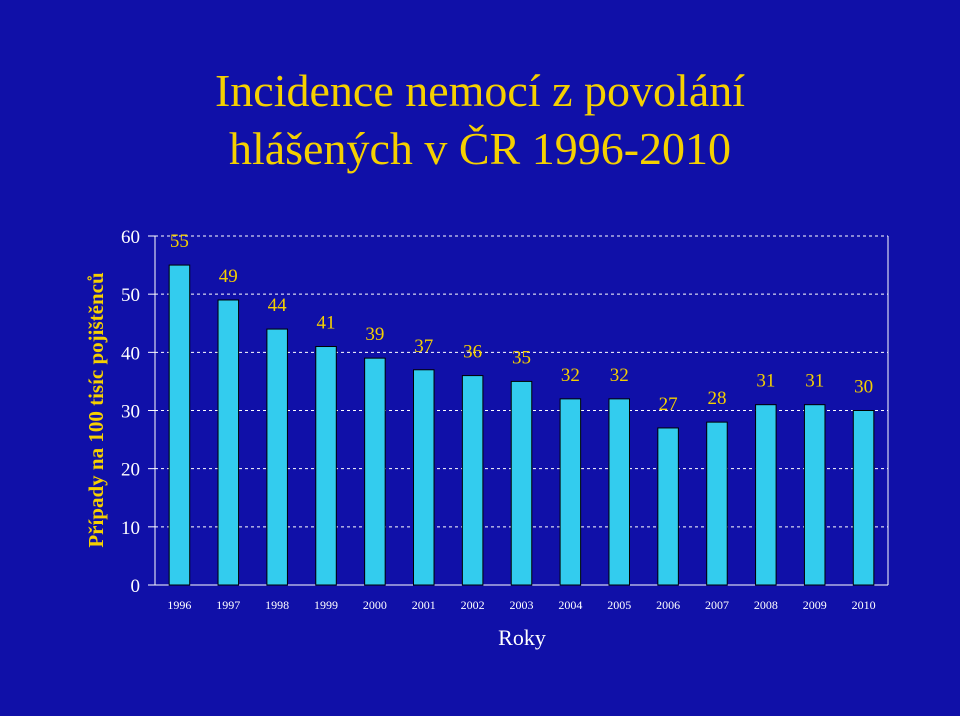 The image size is (960, 716). What do you see at coordinates (423, 346) in the screenshot?
I see `data-label-2001: 37` at bounding box center [423, 346].